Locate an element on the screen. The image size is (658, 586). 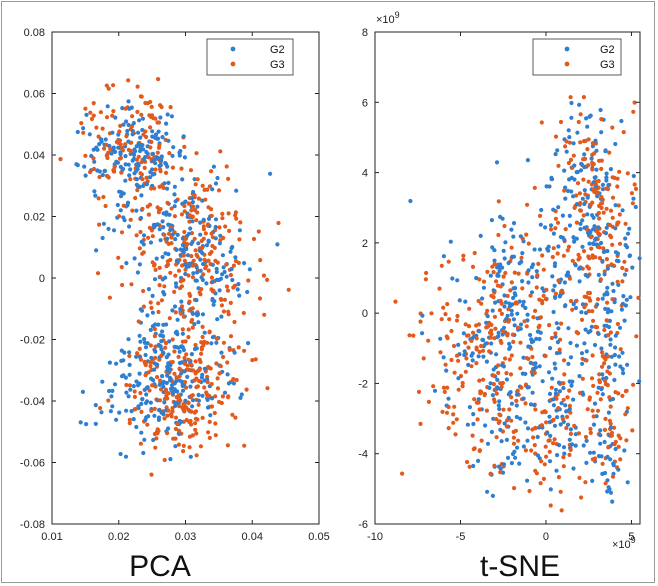
pca-y-tick-label: 0 is located at coordinates (42, 279).